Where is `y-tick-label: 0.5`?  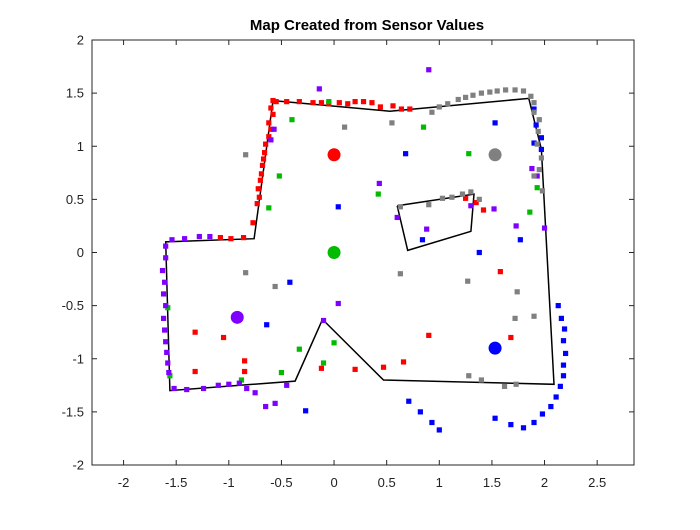 y-tick-label: 0.5 is located at coordinates (75, 199).